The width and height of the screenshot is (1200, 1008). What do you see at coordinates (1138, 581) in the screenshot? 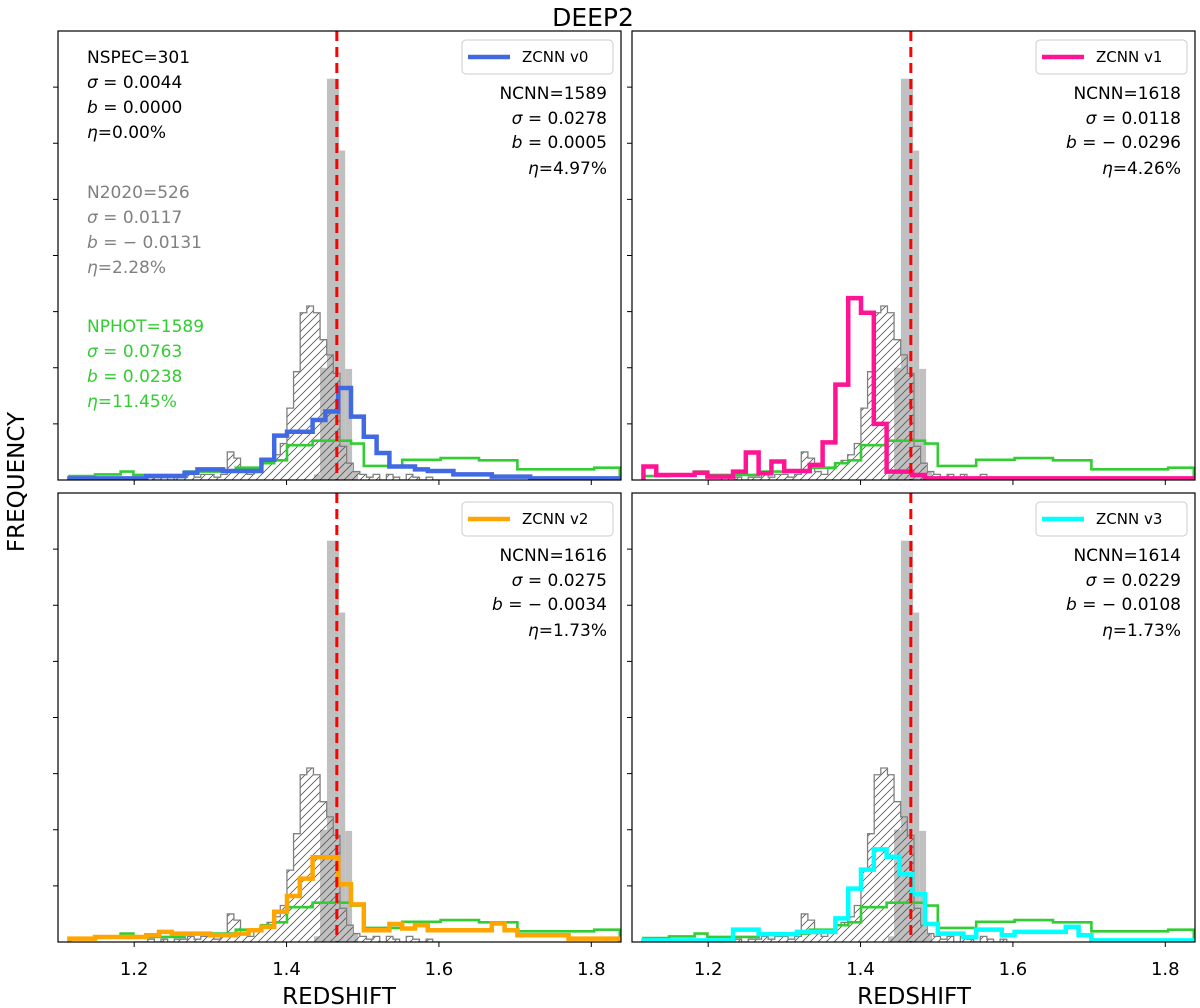
I see `stat-value: = 0.0229` at bounding box center [1138, 581].